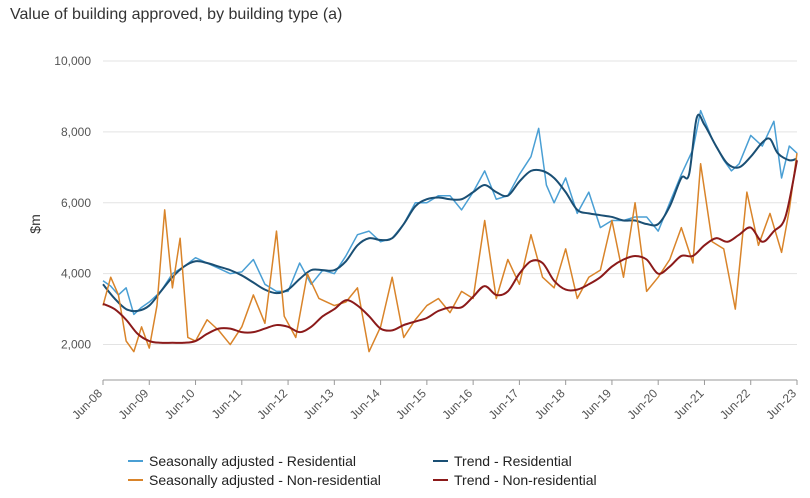 The width and height of the screenshot is (810, 498). What do you see at coordinates (76, 203) in the screenshot?
I see `y-tick-label: 6,000` at bounding box center [76, 203].